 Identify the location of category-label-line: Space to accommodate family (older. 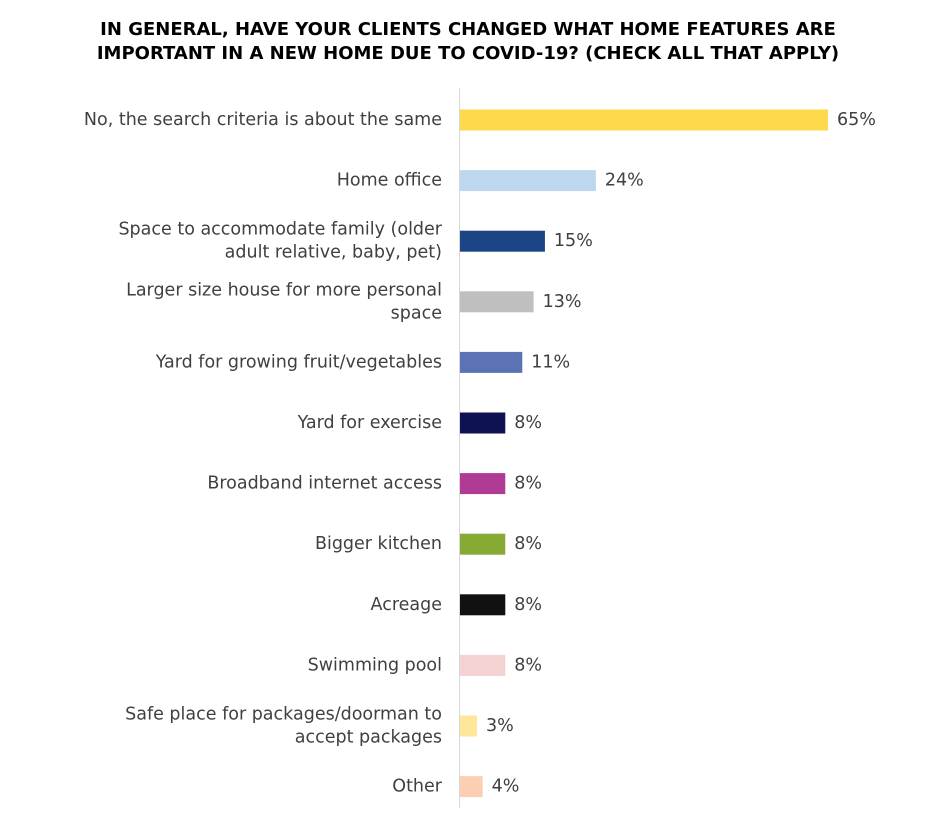
(280, 230).